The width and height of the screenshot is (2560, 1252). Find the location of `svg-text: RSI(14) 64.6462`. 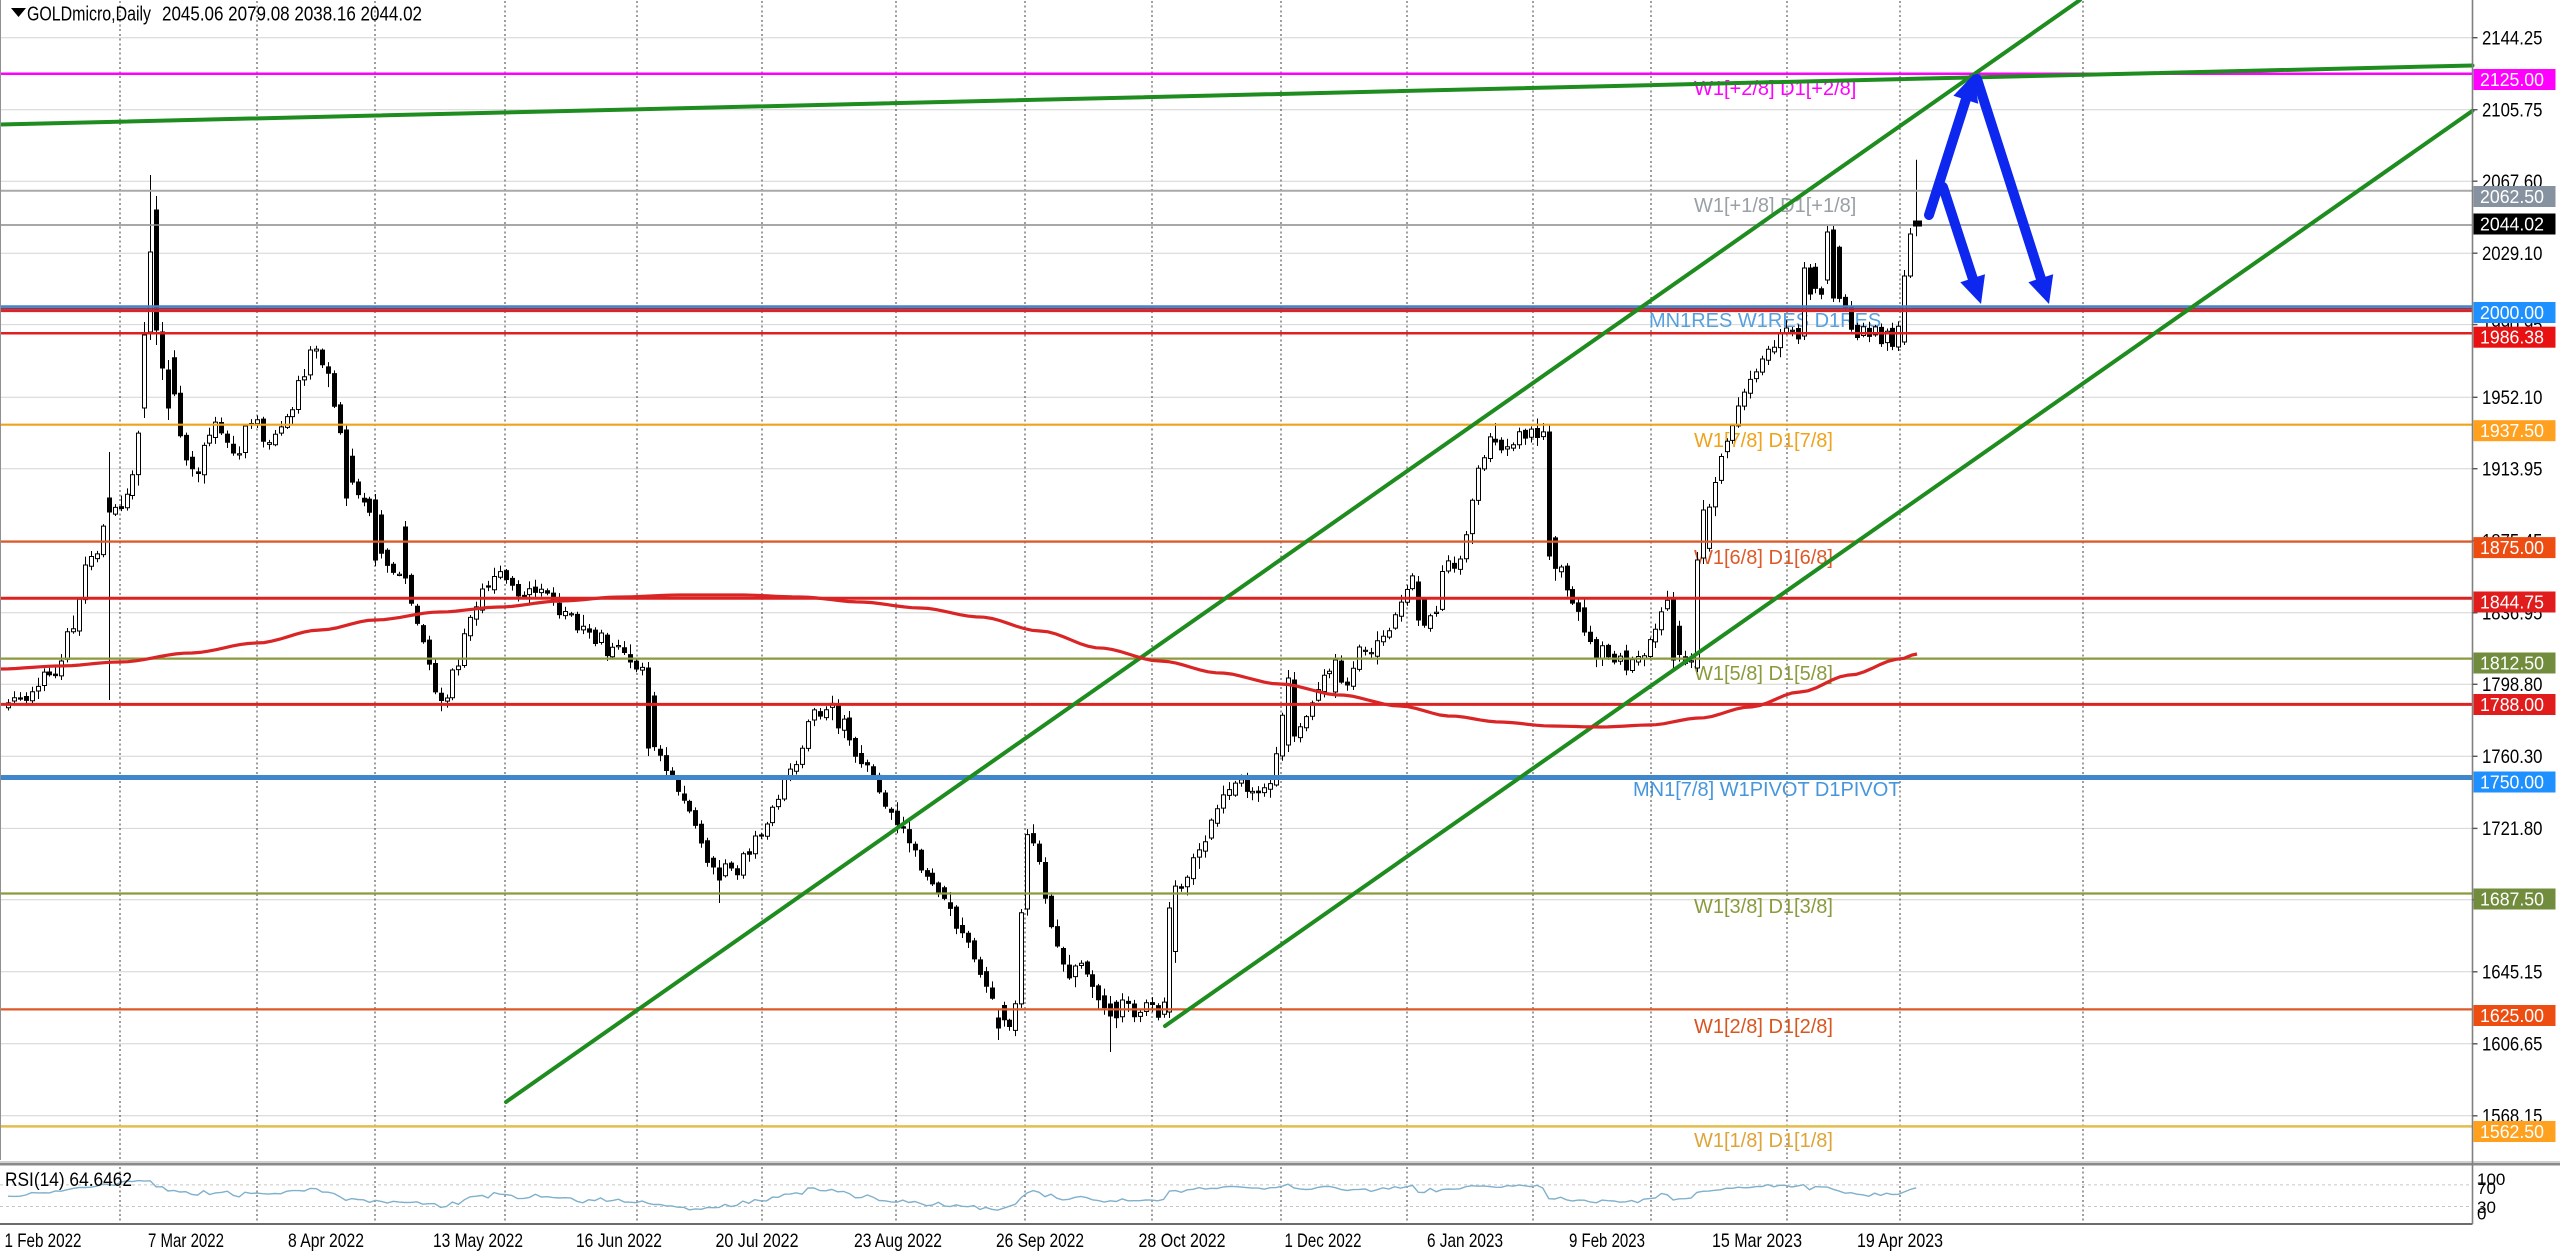

svg-text: RSI(14) 64.6462 is located at coordinates (68, 1180).